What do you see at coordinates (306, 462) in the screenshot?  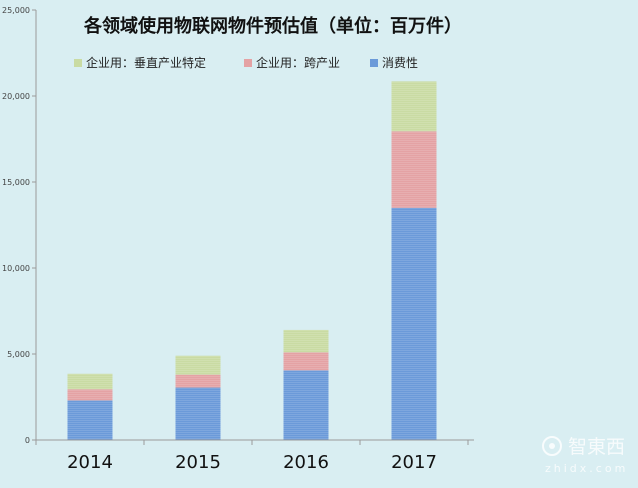 I see `x-tick-label: 2016` at bounding box center [306, 462].